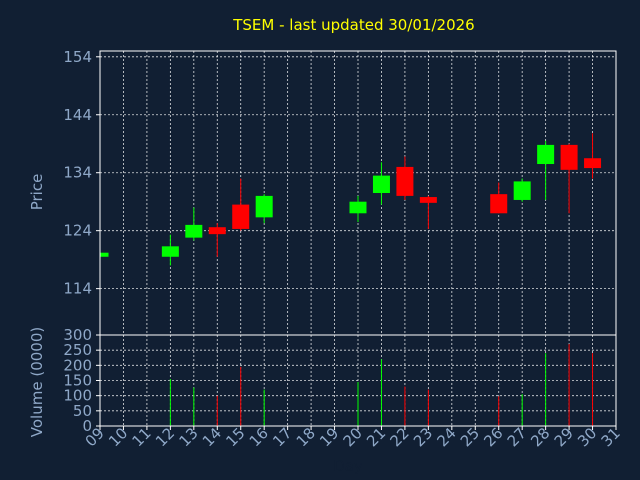  What do you see at coordinates (470, 437) in the screenshot?
I see `x-tick-label: 25` at bounding box center [470, 437].